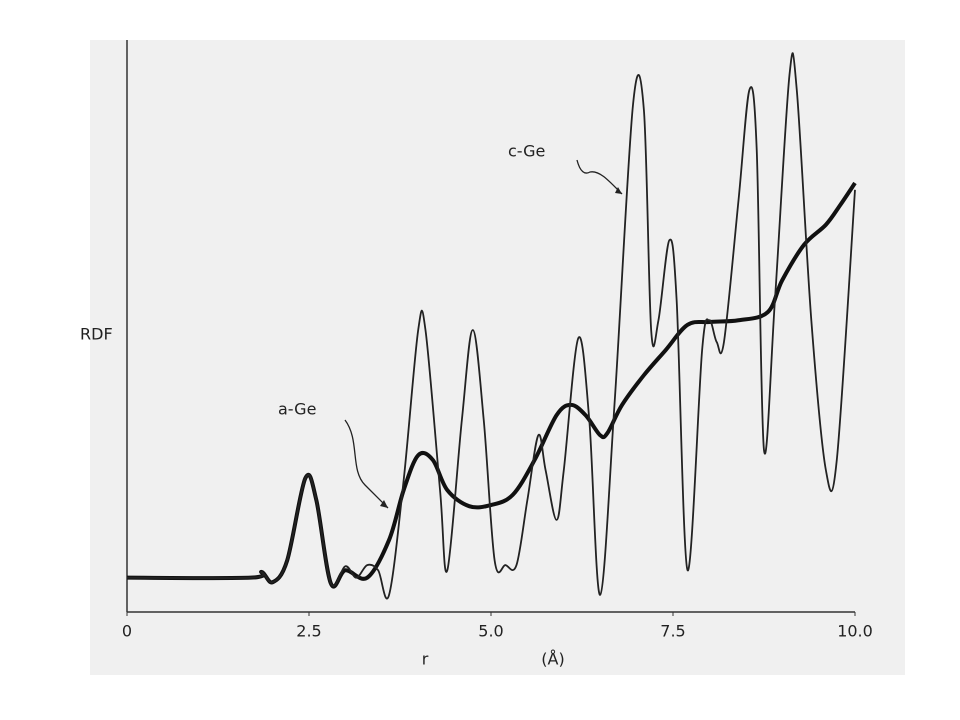 This screenshot has width=960, height=720. I want to click on y-axis-label: RDF, so click(96, 334).